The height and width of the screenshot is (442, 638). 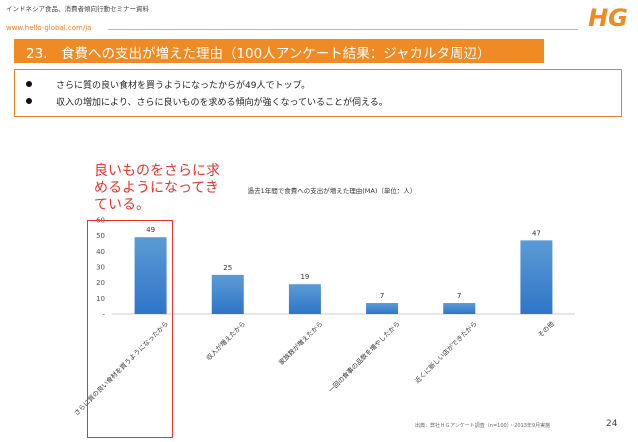 I want to click on bullet-text-1: さらに質の良い食材を買うようになったからが49人でトップ。, so click(x=183, y=86).